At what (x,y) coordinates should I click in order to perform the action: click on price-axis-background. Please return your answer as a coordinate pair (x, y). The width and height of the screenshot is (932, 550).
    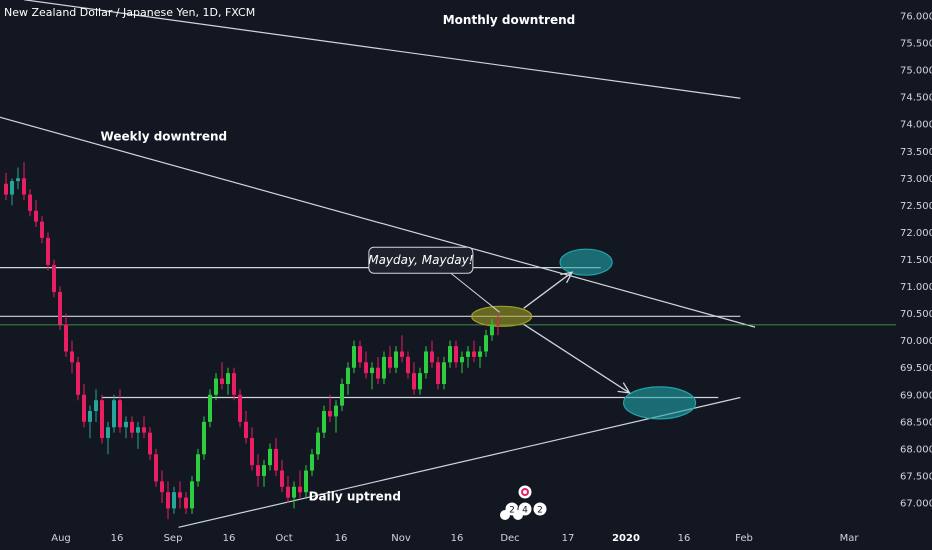
    Looking at the image, I should click on (914, 275).